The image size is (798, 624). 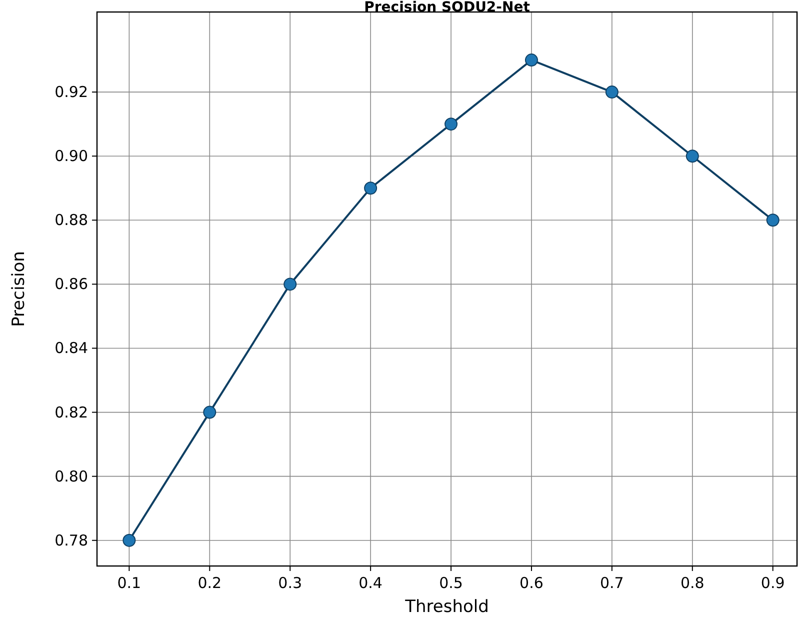 What do you see at coordinates (129, 583) in the screenshot?
I see `x-tick-label: 0.1` at bounding box center [129, 583].